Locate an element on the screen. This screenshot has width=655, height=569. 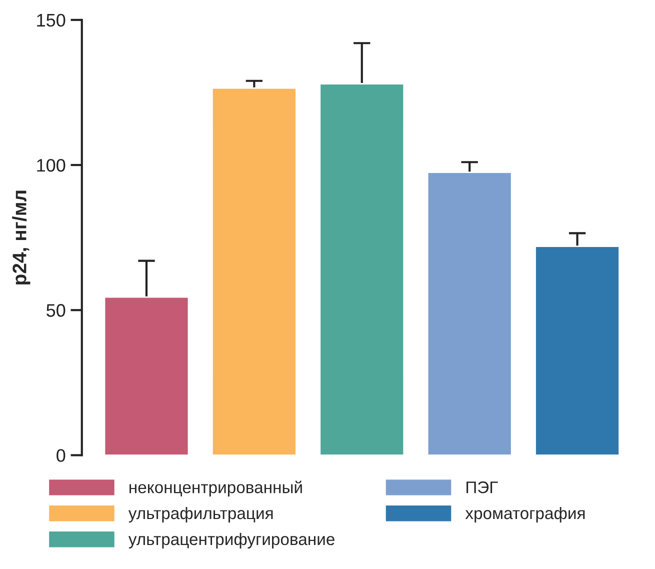
y-tick-label: 150 is located at coordinates (51, 20).